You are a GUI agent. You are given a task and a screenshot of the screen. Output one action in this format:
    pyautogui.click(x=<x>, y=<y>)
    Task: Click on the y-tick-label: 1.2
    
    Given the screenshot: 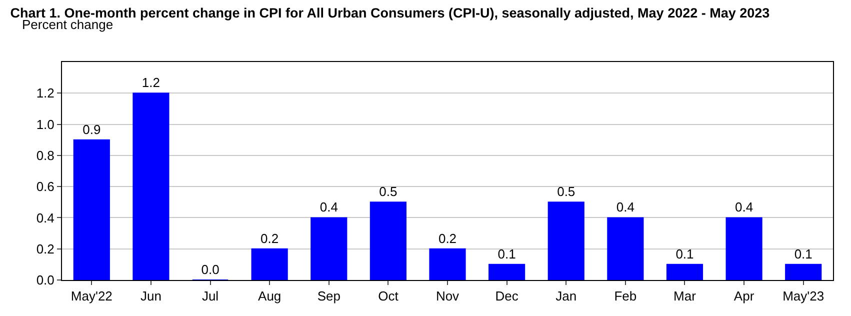 What is the action you would take?
    pyautogui.click(x=45, y=93)
    